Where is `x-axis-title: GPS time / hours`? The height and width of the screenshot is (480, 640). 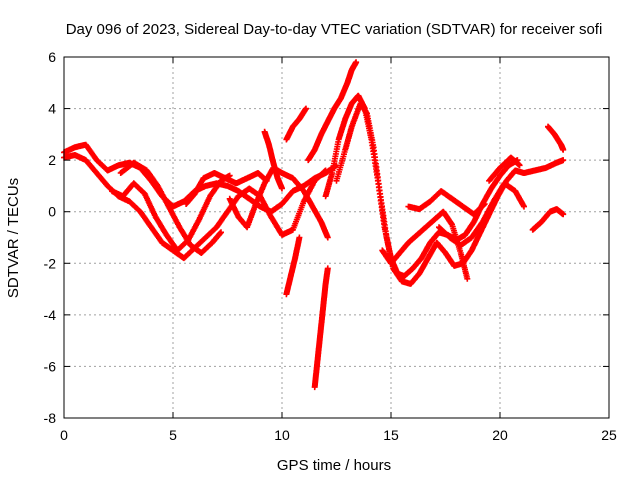
x-axis-title: GPS time / hours is located at coordinates (334, 465).